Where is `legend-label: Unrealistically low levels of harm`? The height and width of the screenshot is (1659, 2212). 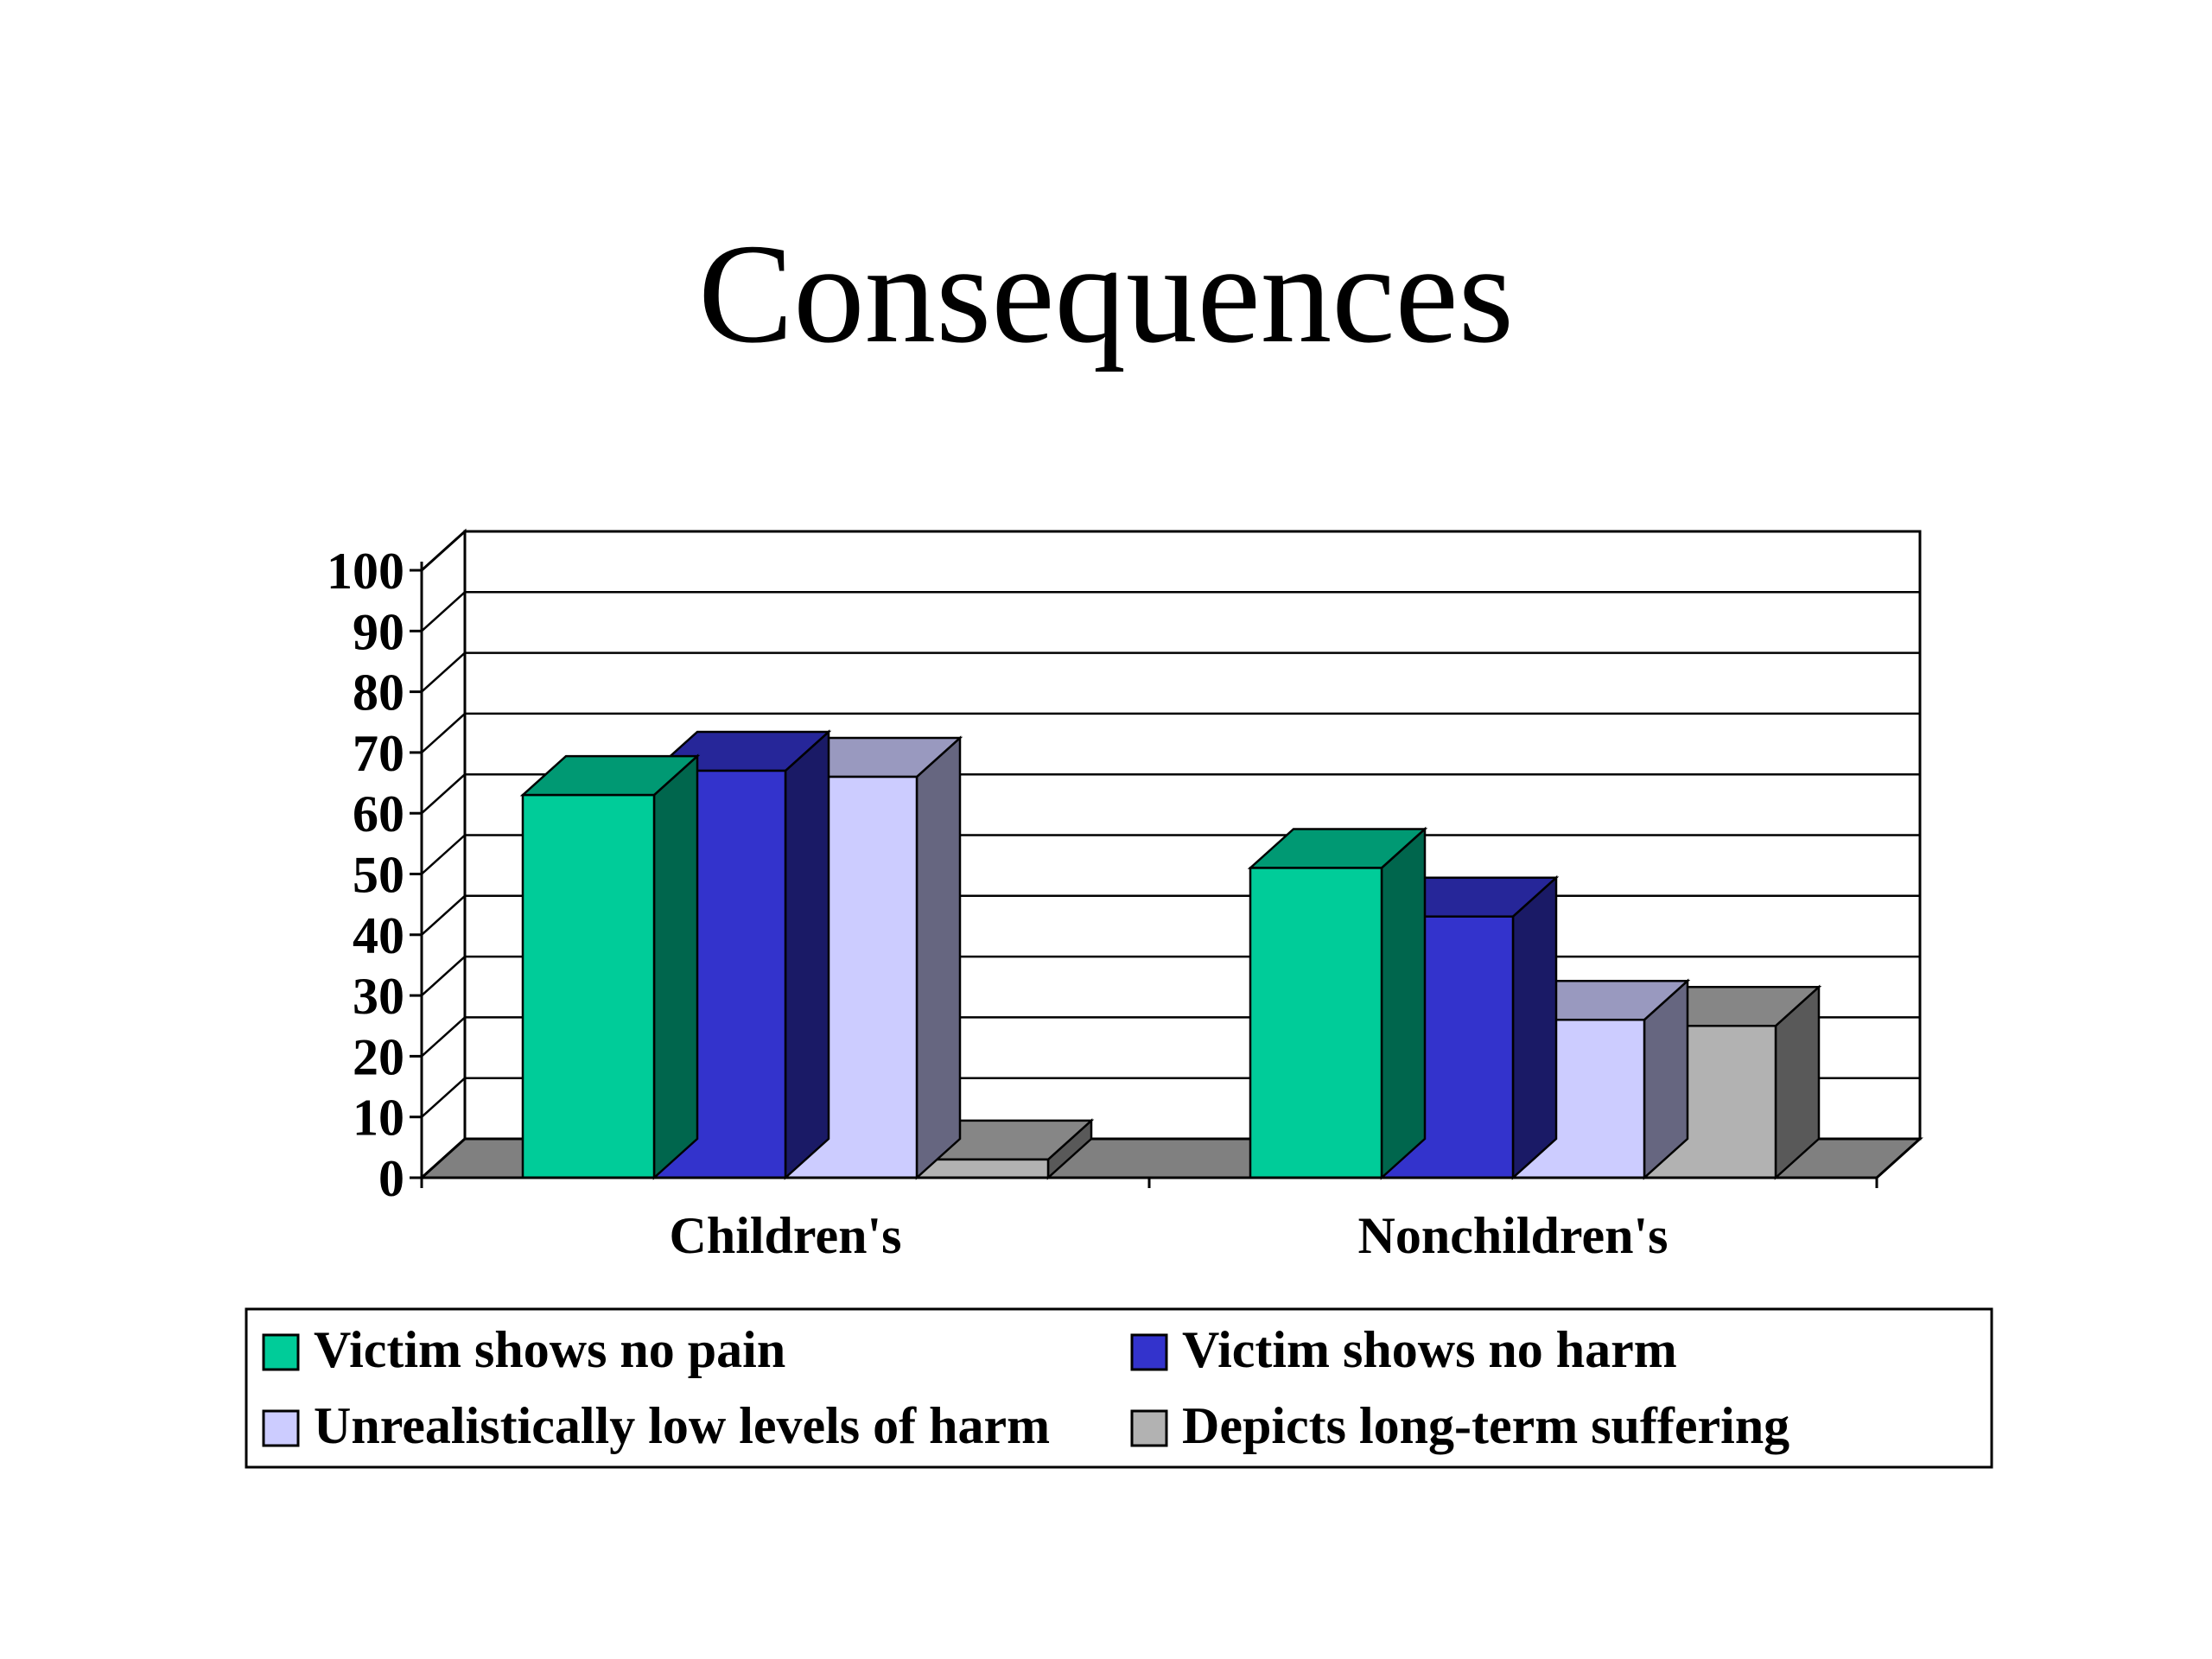 legend-label: Unrealistically low levels of harm is located at coordinates (682, 1425).